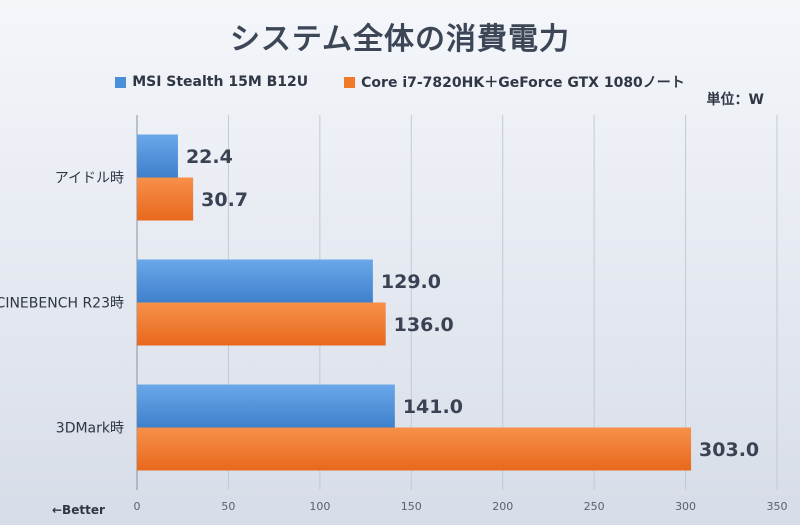 Image resolution: width=800 pixels, height=525 pixels. I want to click on x-tick-label: 150, so click(411, 506).